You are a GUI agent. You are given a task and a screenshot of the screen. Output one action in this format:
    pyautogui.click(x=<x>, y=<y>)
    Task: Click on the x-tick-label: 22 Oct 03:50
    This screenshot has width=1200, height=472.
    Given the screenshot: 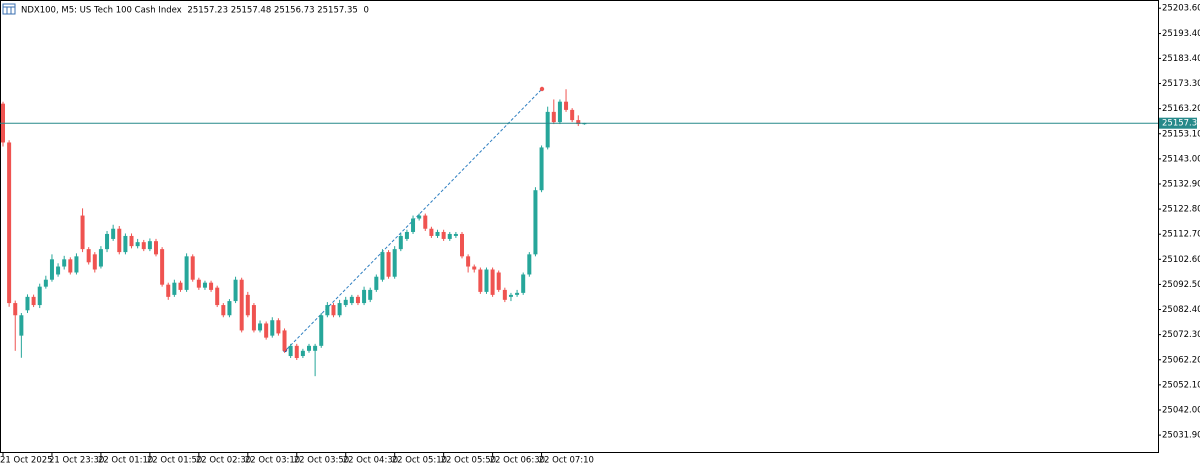 What is the action you would take?
    pyautogui.click(x=321, y=461)
    